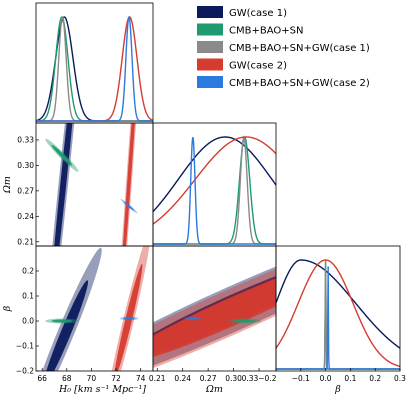 This screenshot has width=407, height=401. I want to click on contour-panel-Om_beta, so click(214, 317).